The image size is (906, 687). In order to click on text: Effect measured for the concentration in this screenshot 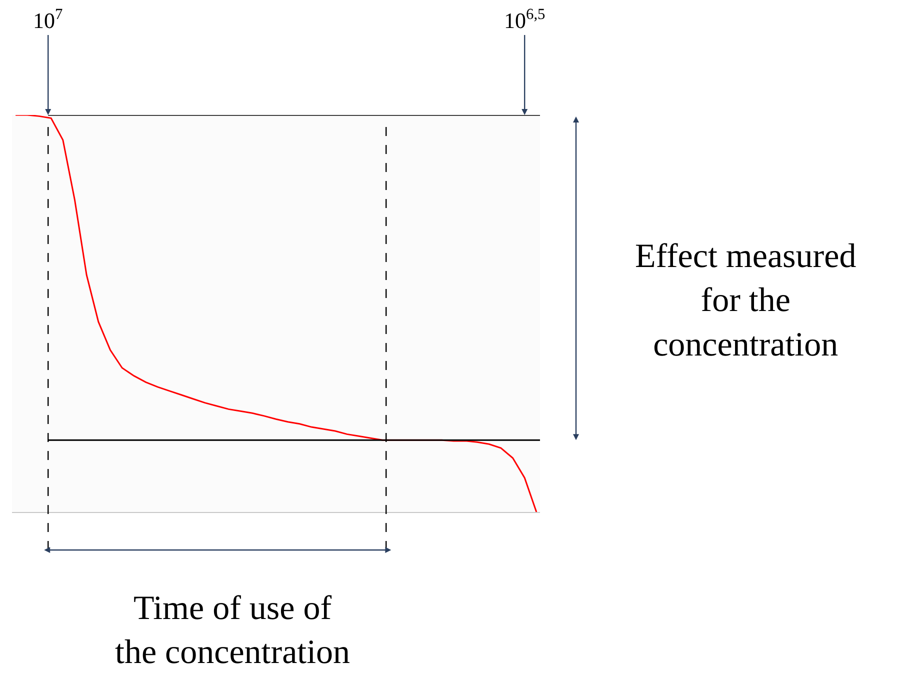, I will do `click(745, 301)`.